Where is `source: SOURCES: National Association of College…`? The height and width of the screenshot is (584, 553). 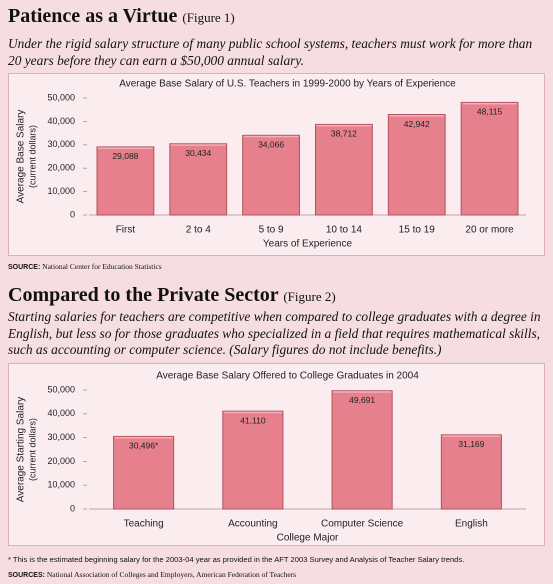
source: SOURCES: National Association of College… is located at coordinates (152, 574).